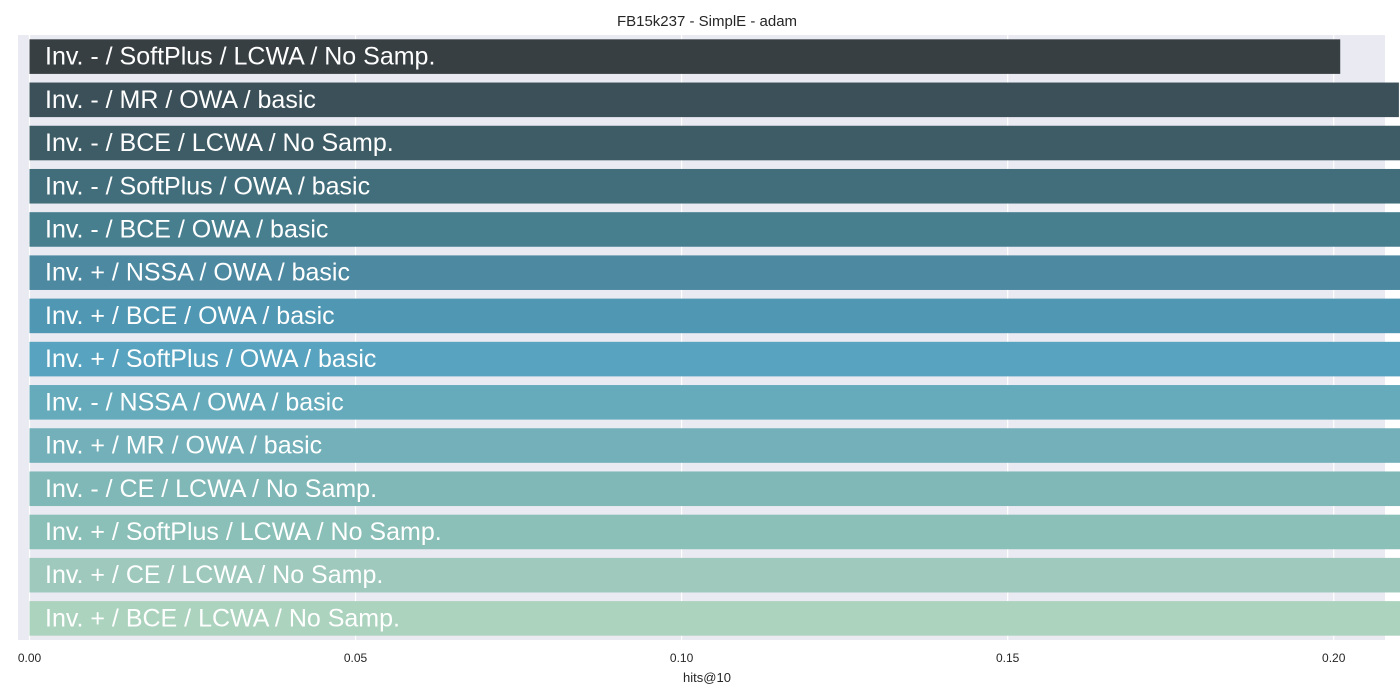  What do you see at coordinates (194, 402) in the screenshot?
I see `bar-label: Inv. - / NSSA / OWA / basic` at bounding box center [194, 402].